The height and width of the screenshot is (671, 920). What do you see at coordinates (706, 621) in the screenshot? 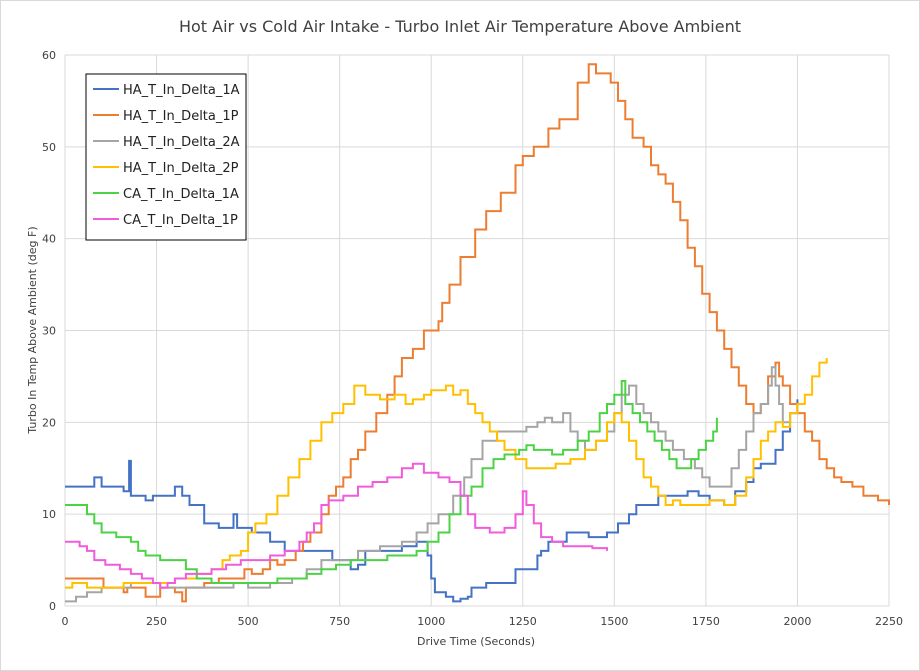
I see `x-tick-label: 1750` at bounding box center [706, 621].